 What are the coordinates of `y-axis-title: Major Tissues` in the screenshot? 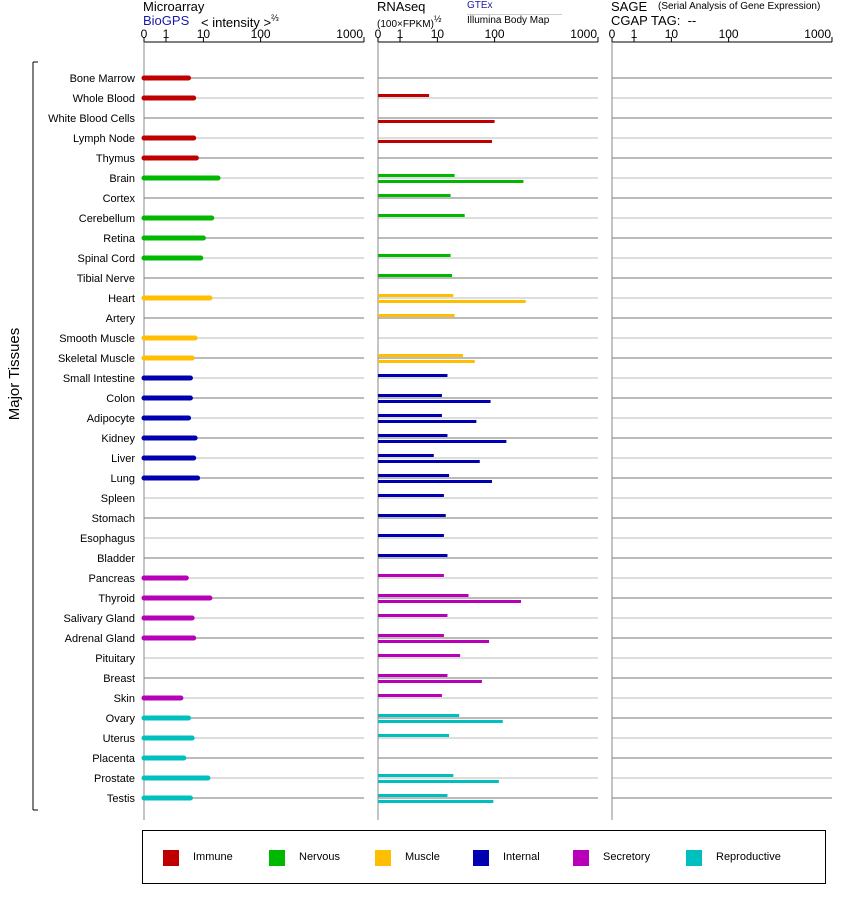 It's located at (14, 374).